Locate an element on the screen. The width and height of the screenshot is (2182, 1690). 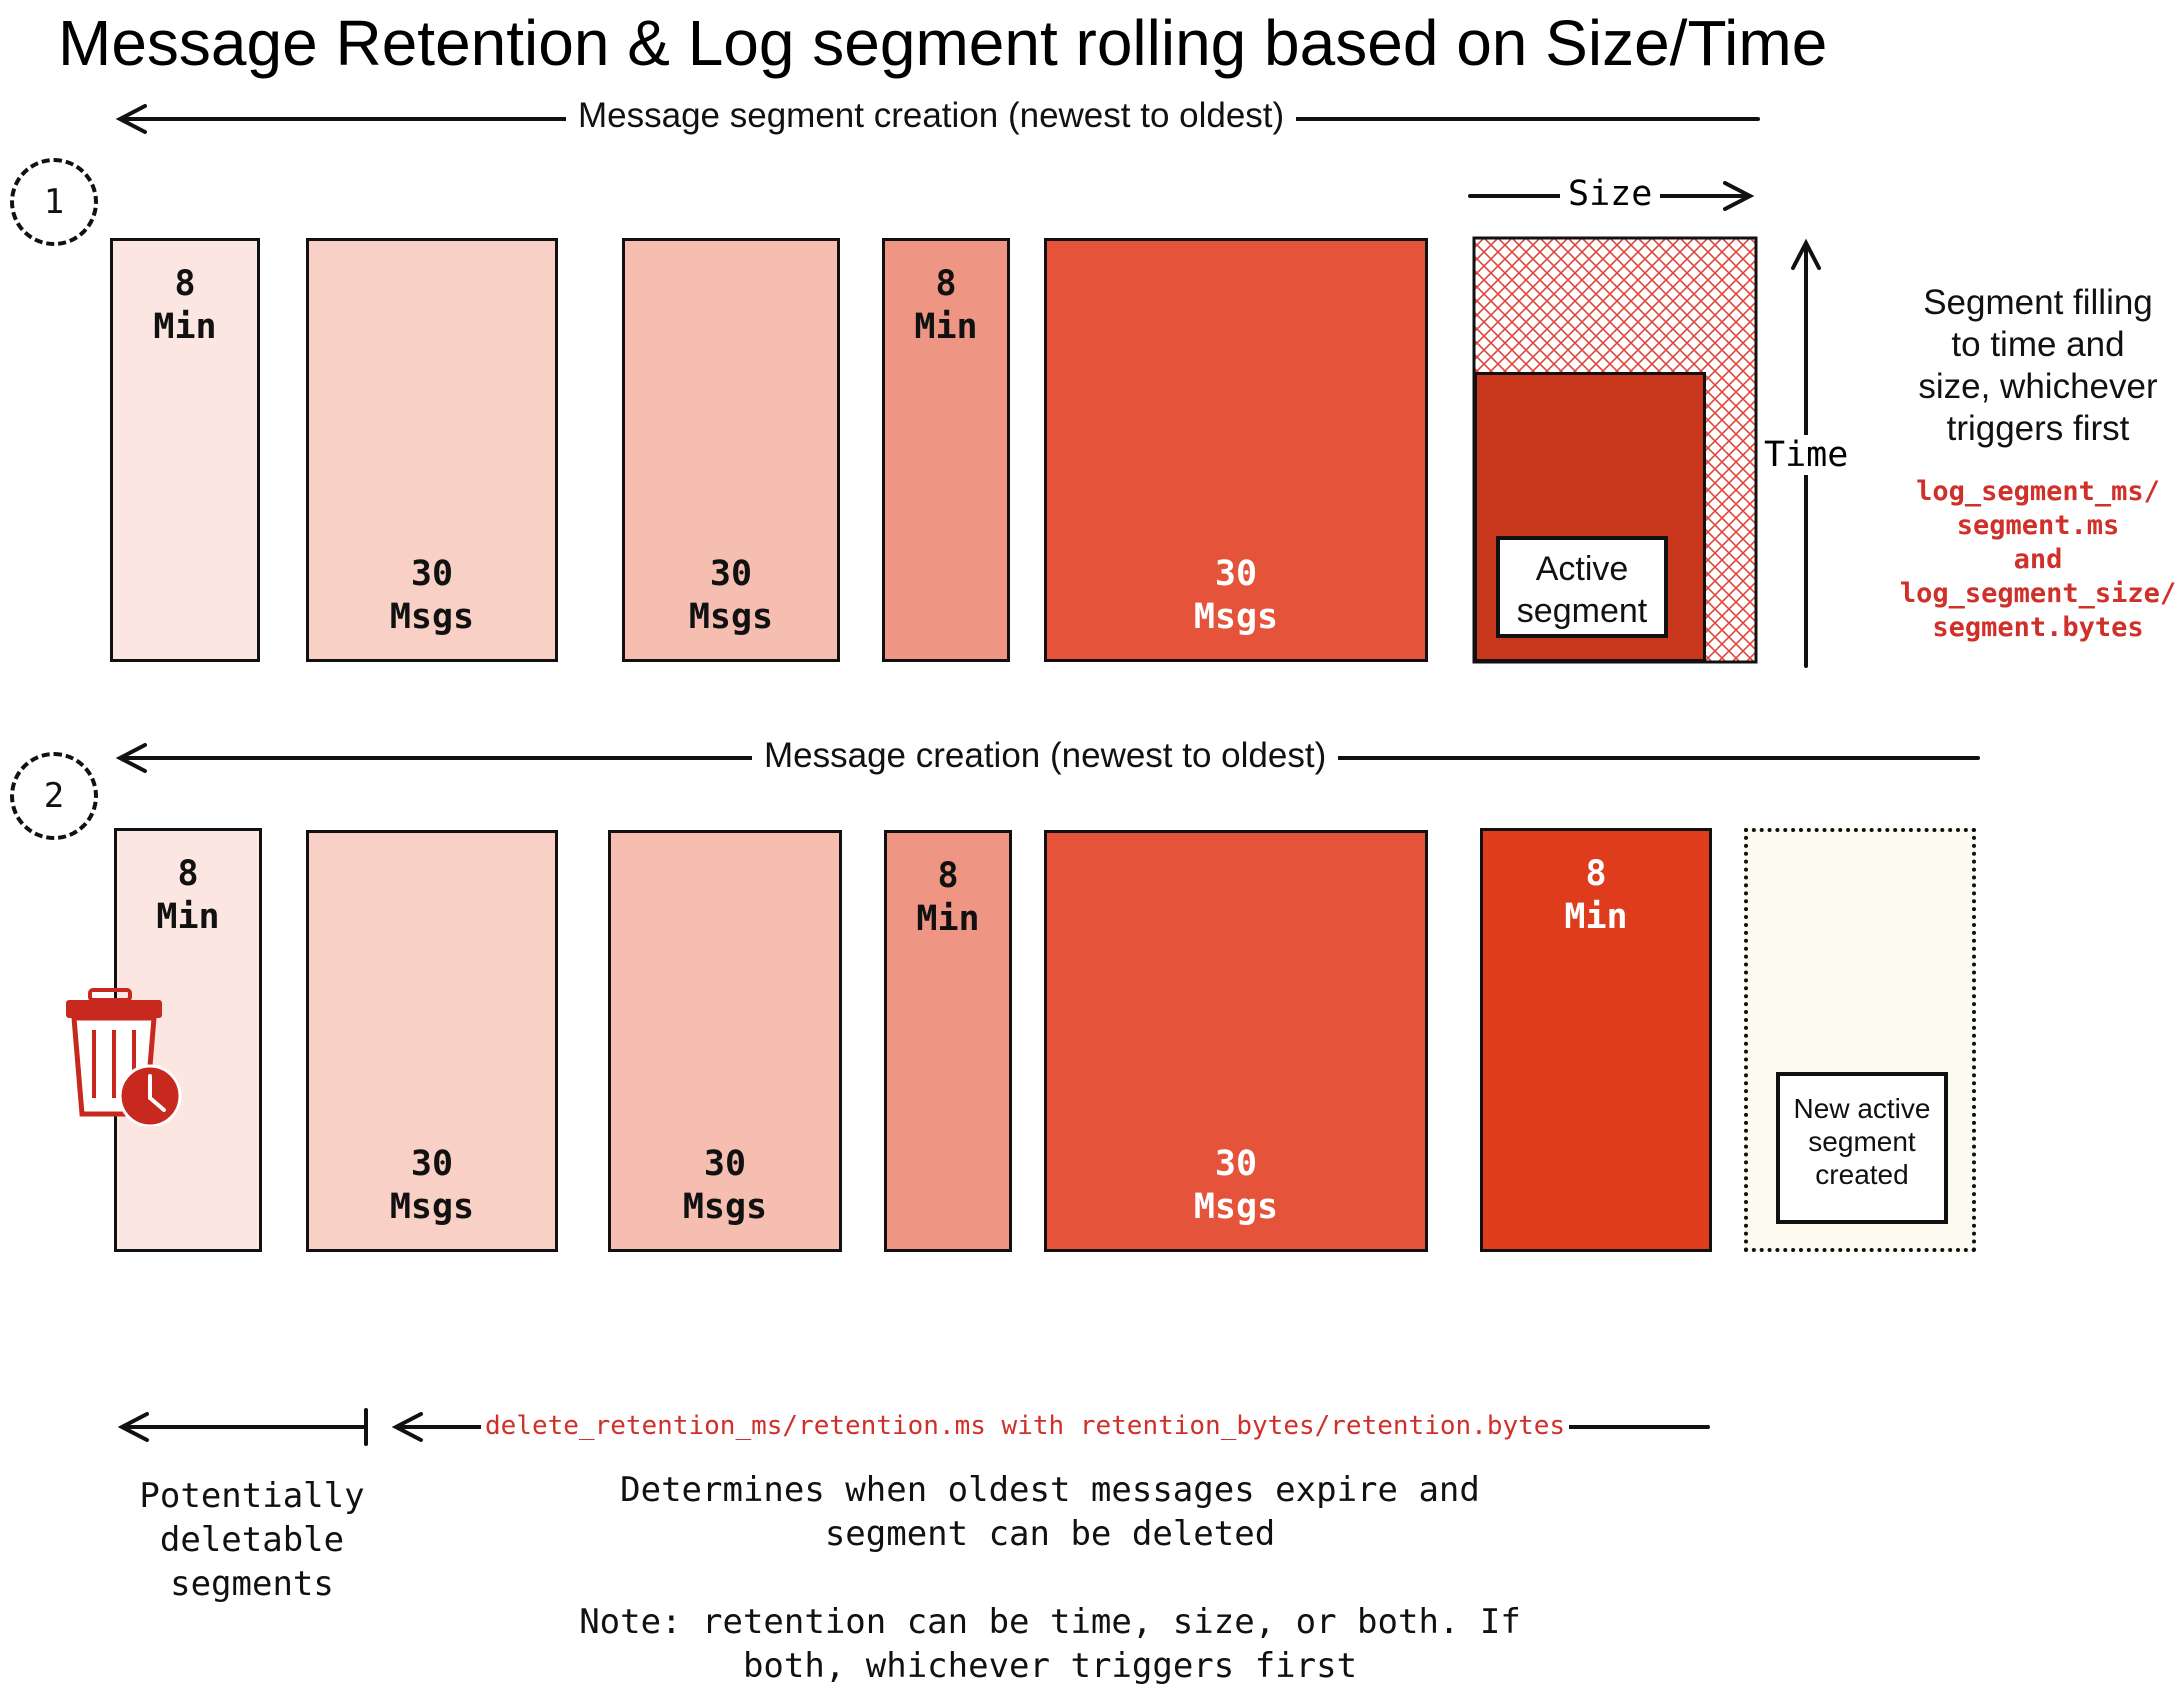
row1-segment-5: 30 Msgs is located at coordinates (1236, 450).